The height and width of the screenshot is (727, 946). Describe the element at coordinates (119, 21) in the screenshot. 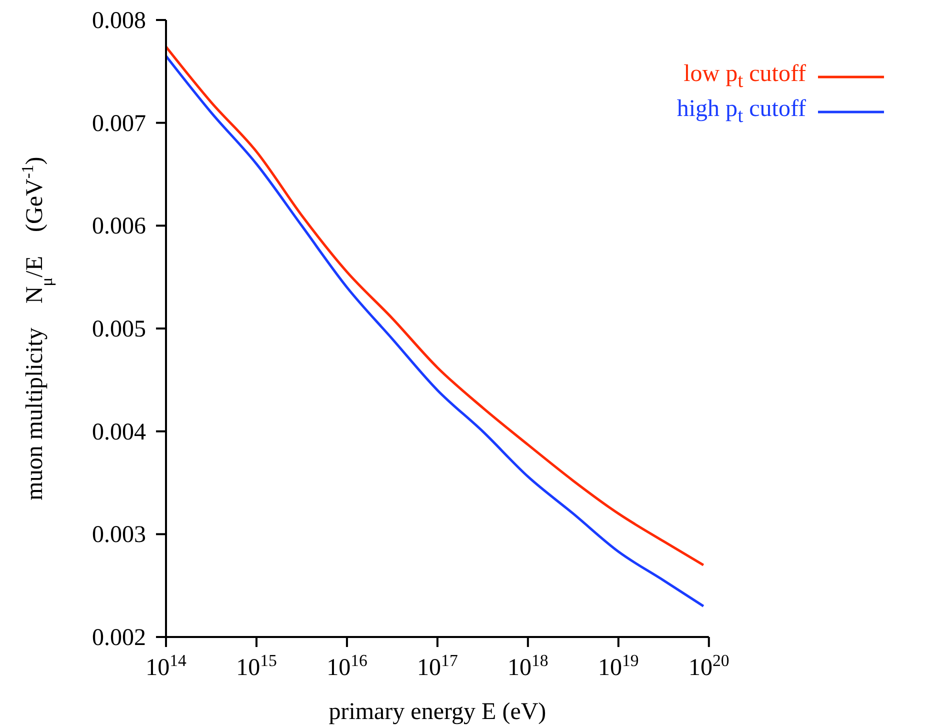

I see `y-tick-label: 0.008` at that location.